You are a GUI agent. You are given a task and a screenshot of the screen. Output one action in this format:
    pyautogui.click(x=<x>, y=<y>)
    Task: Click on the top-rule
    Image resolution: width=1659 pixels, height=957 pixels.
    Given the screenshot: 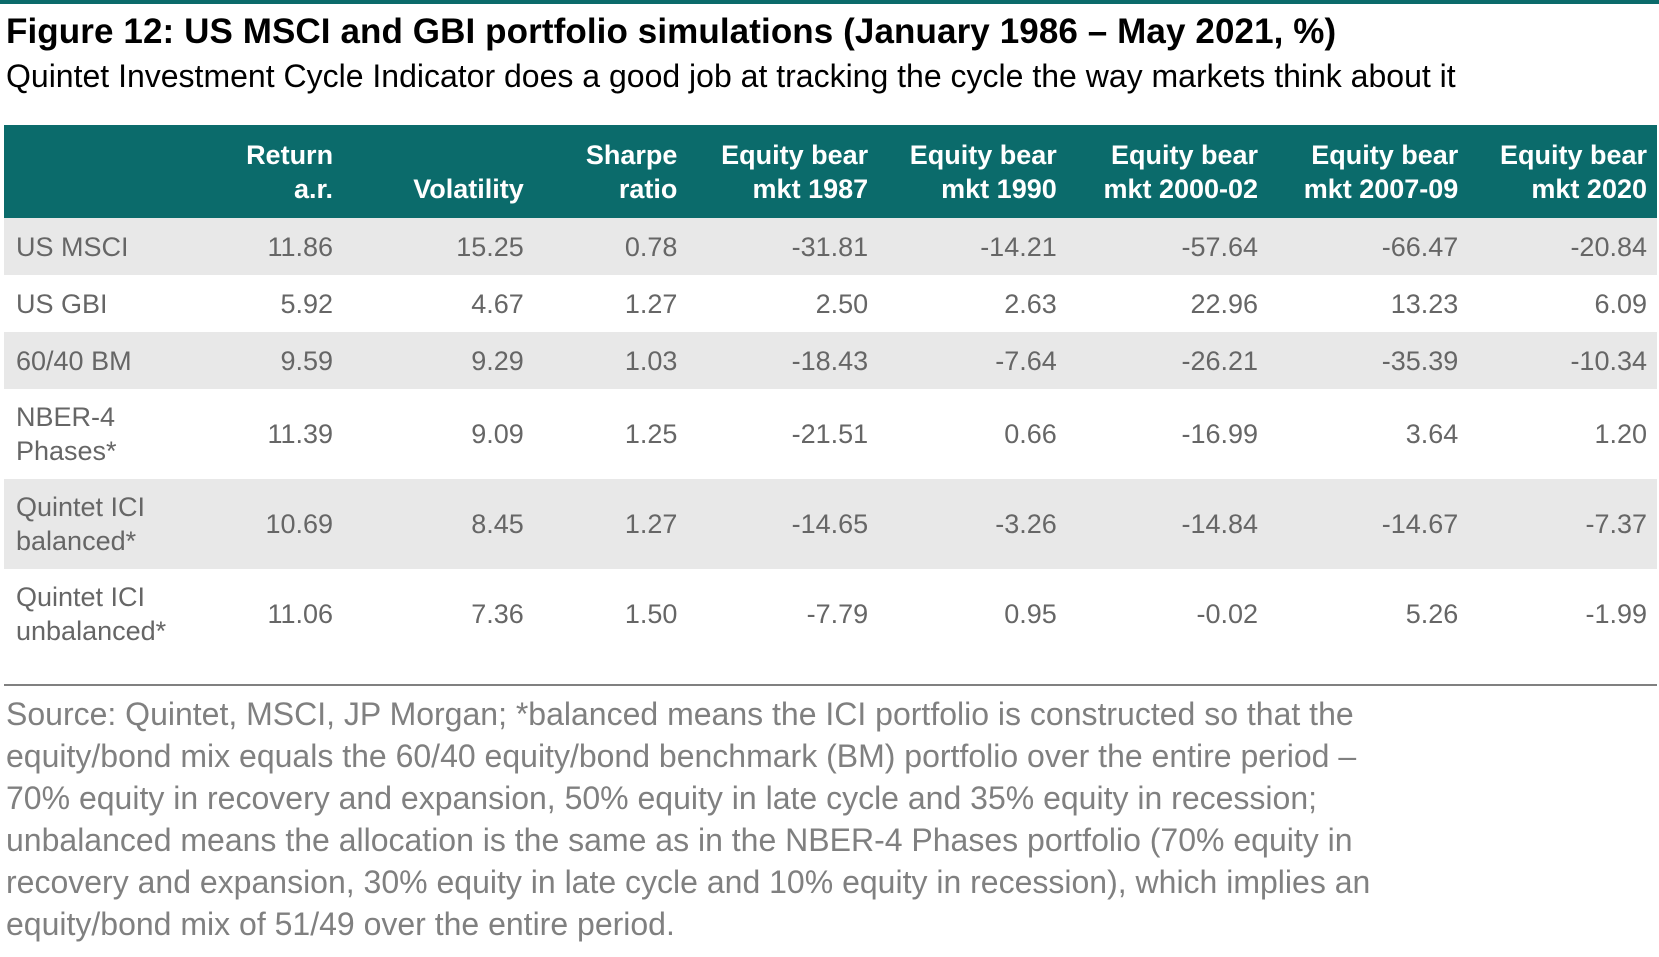 What is the action you would take?
    pyautogui.click(x=829, y=2)
    